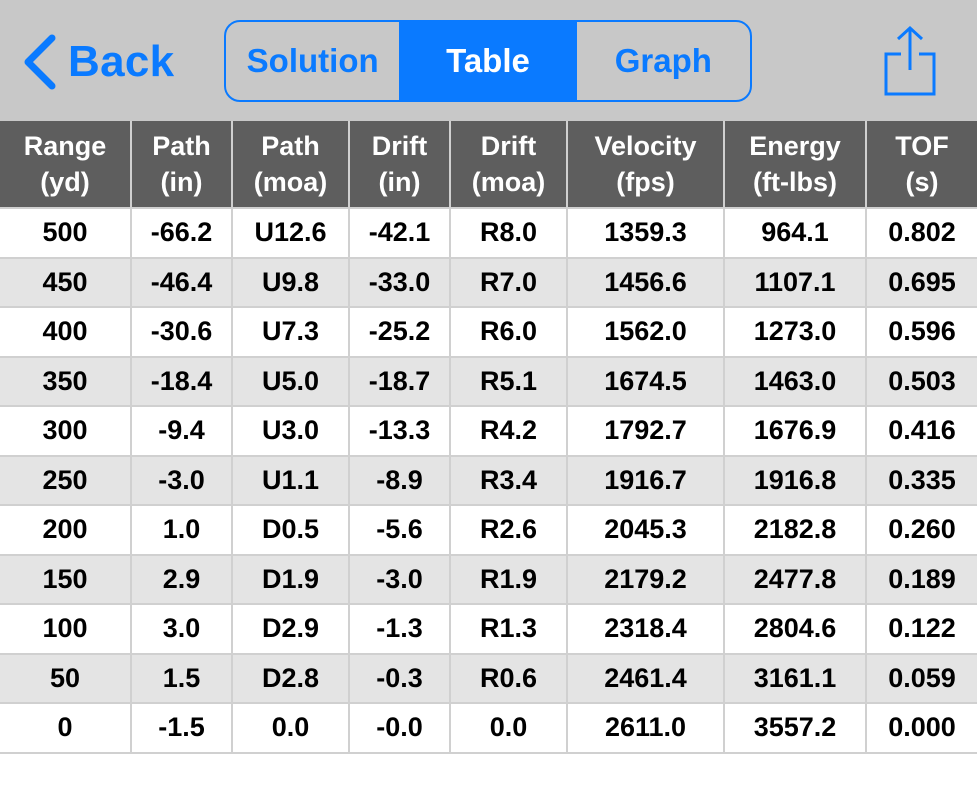 The image size is (977, 800). What do you see at coordinates (66, 728) in the screenshot?
I see `cell-range: 0` at bounding box center [66, 728].